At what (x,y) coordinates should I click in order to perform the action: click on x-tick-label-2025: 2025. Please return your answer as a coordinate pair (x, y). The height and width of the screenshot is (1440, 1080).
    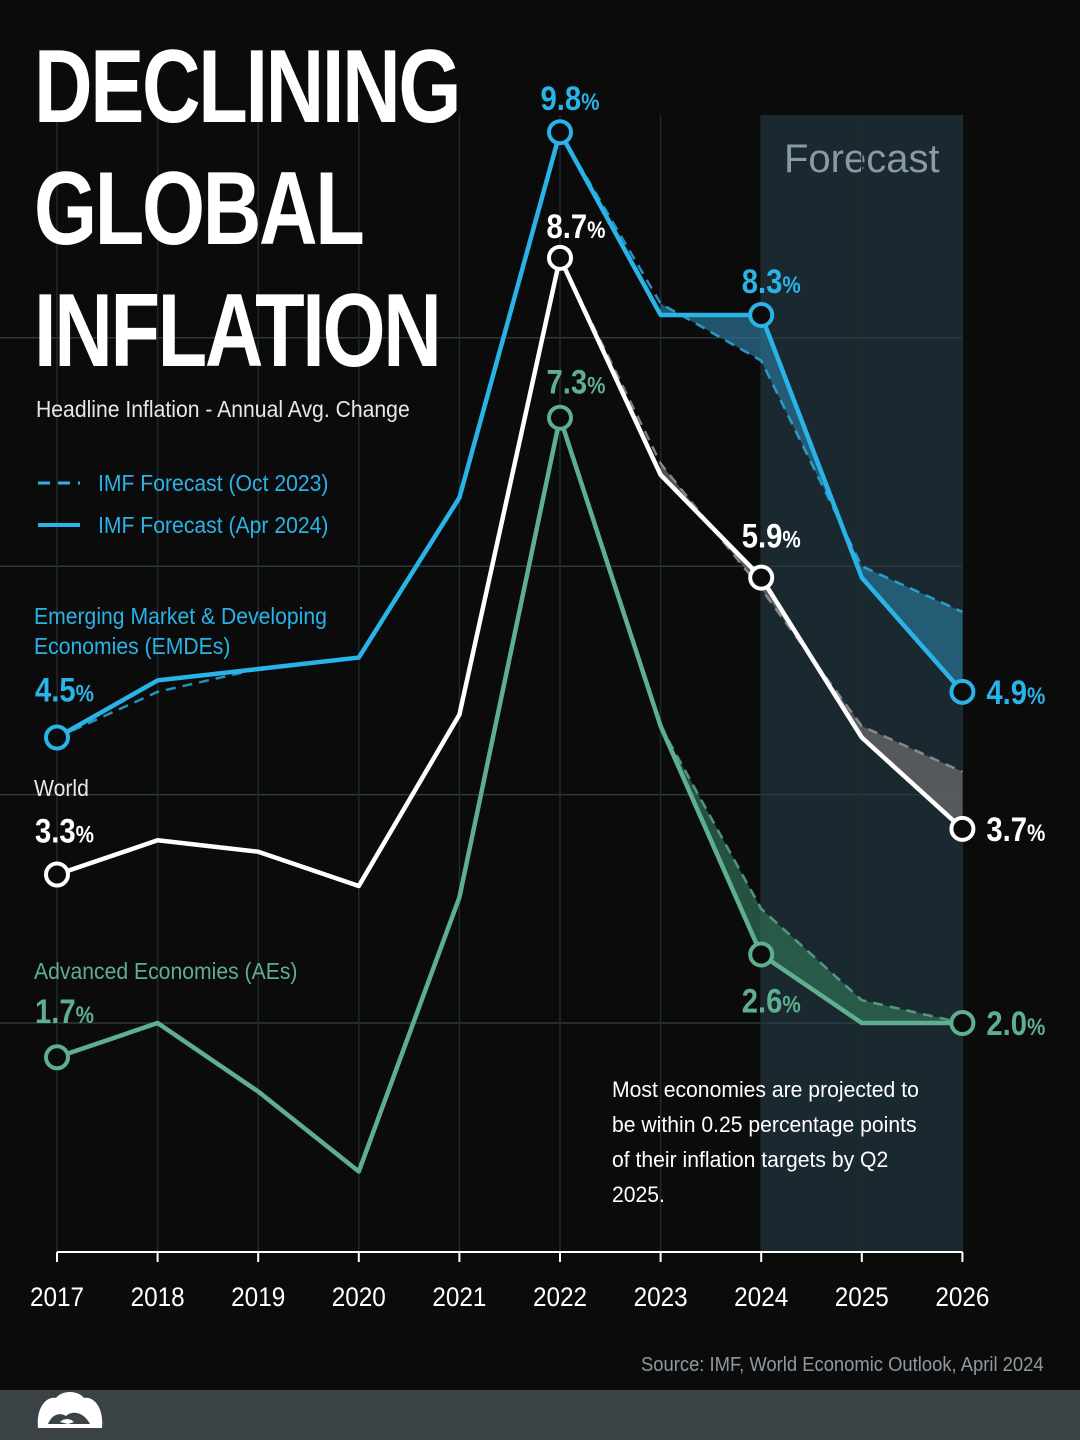
    Looking at the image, I should click on (862, 1297).